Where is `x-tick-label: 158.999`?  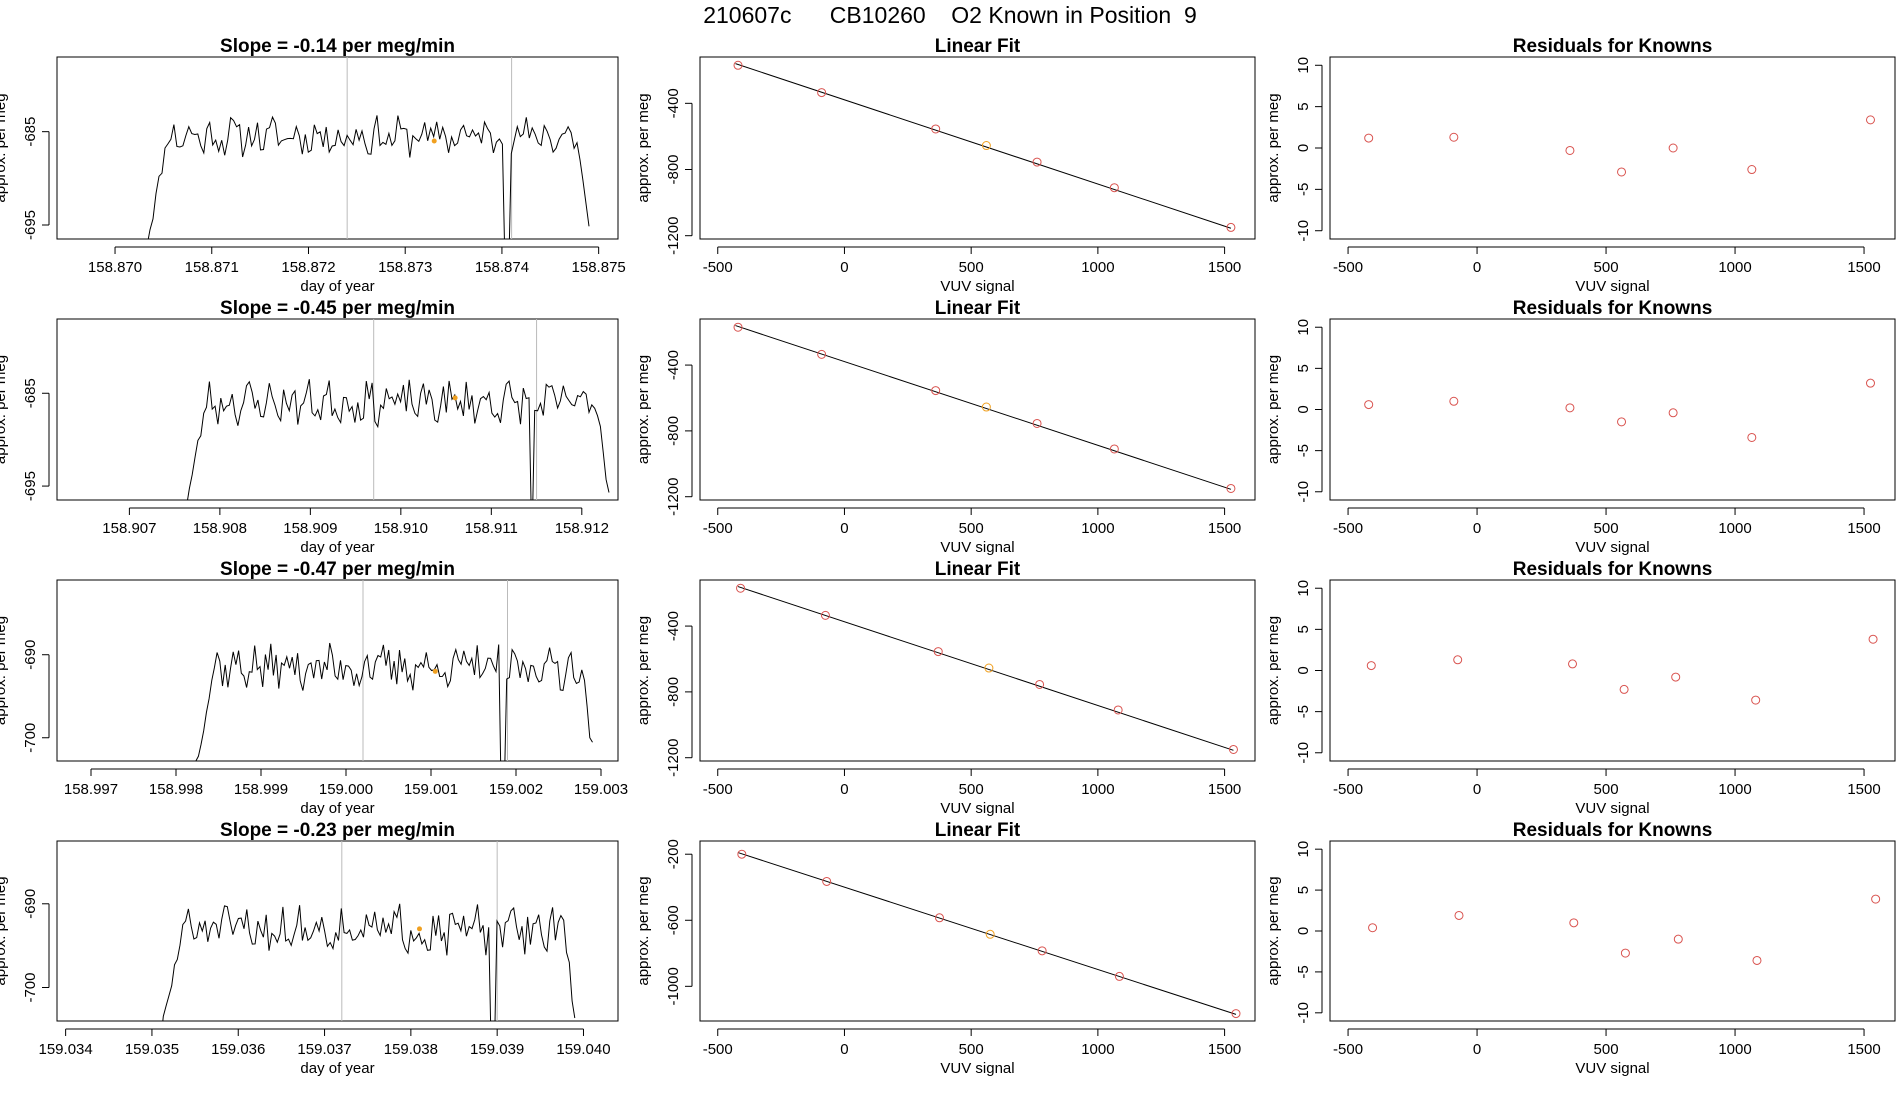 x-tick-label: 158.999 is located at coordinates (261, 789).